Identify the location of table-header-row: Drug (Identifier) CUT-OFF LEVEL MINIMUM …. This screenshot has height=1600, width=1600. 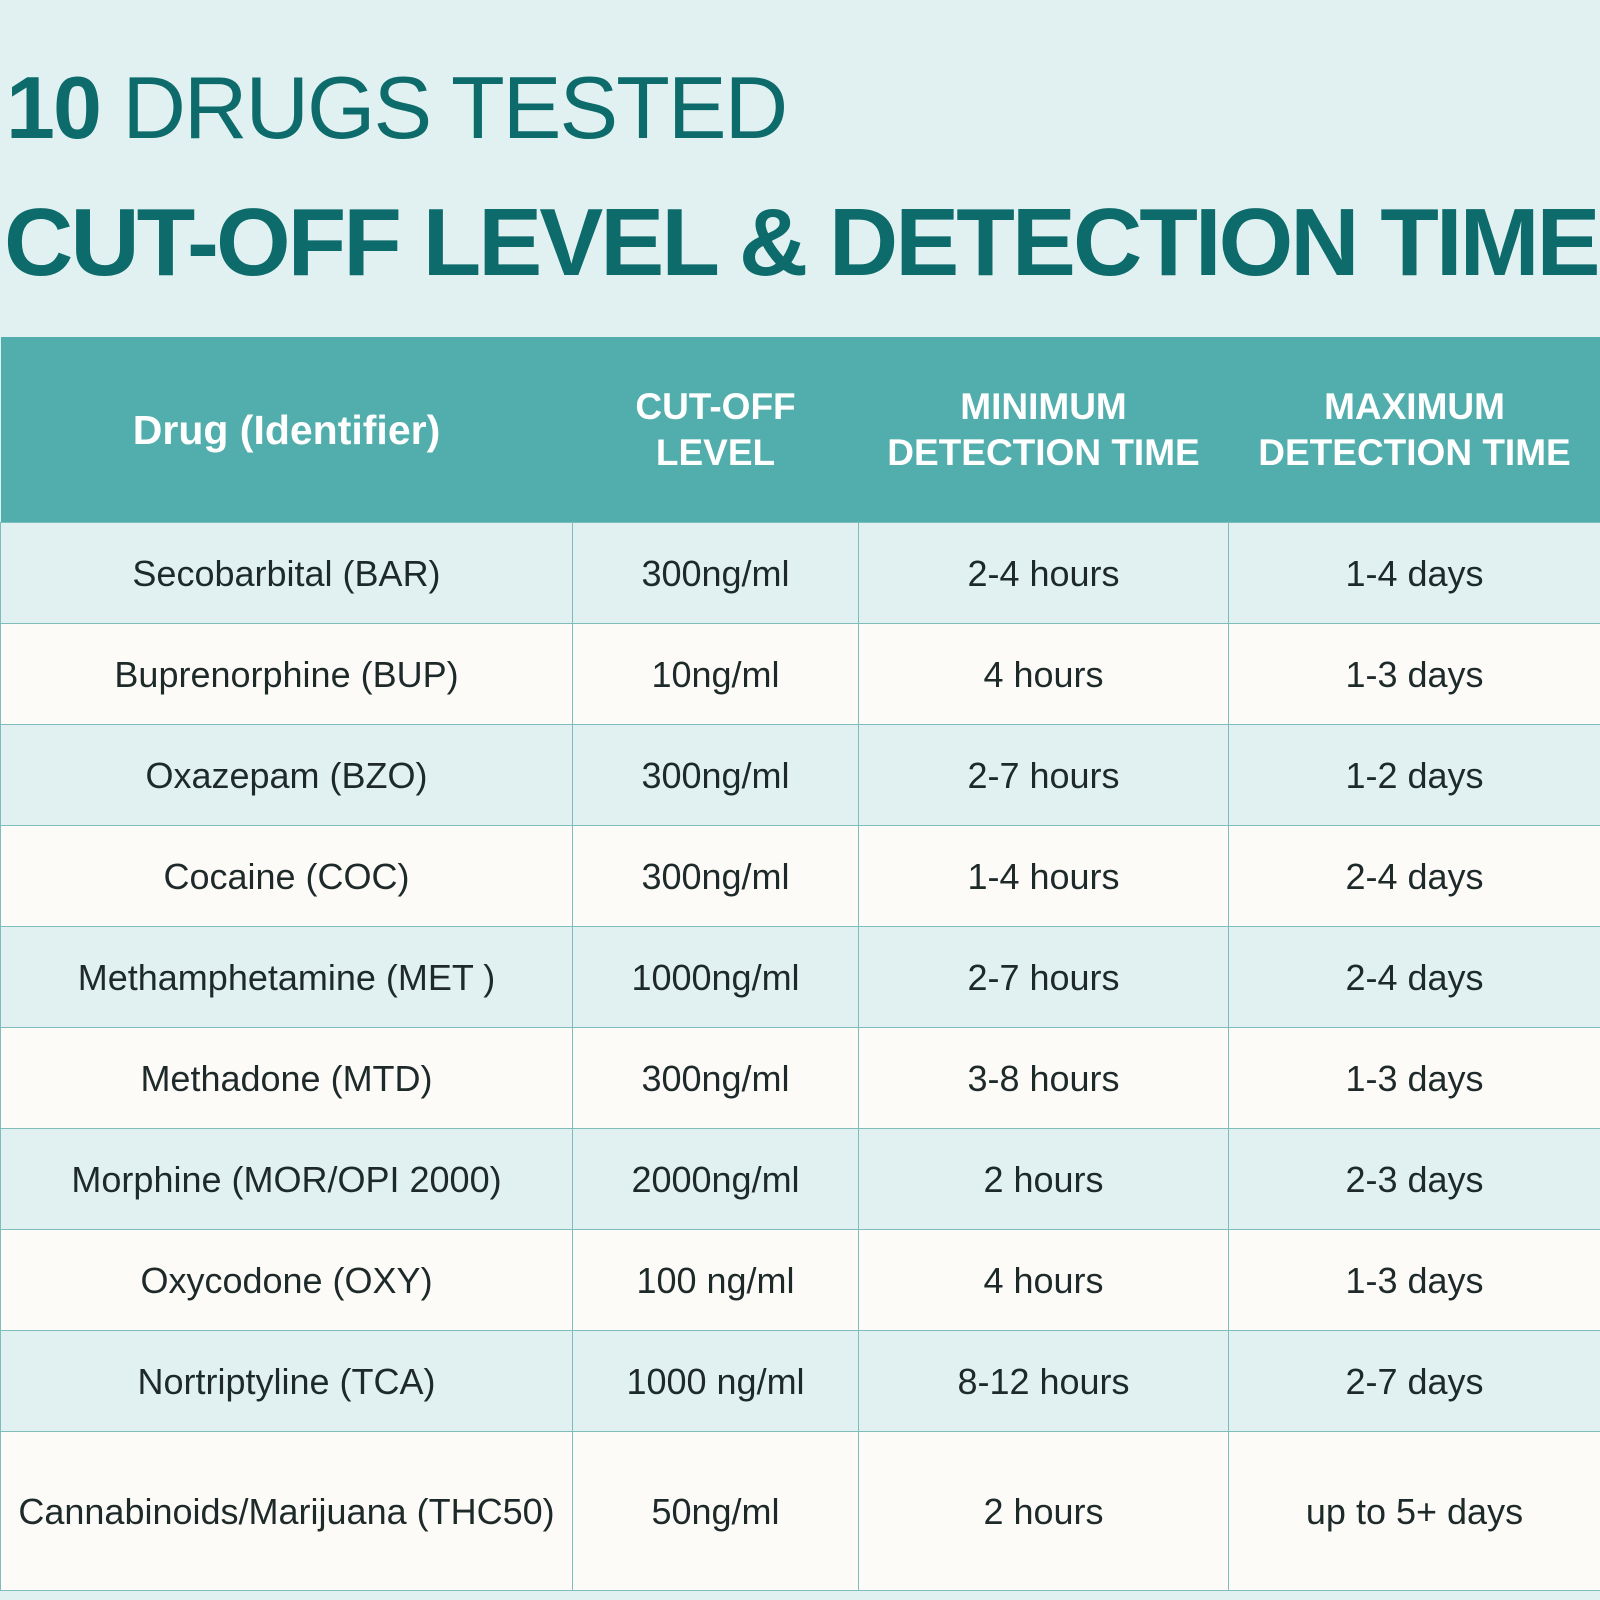
(800, 430).